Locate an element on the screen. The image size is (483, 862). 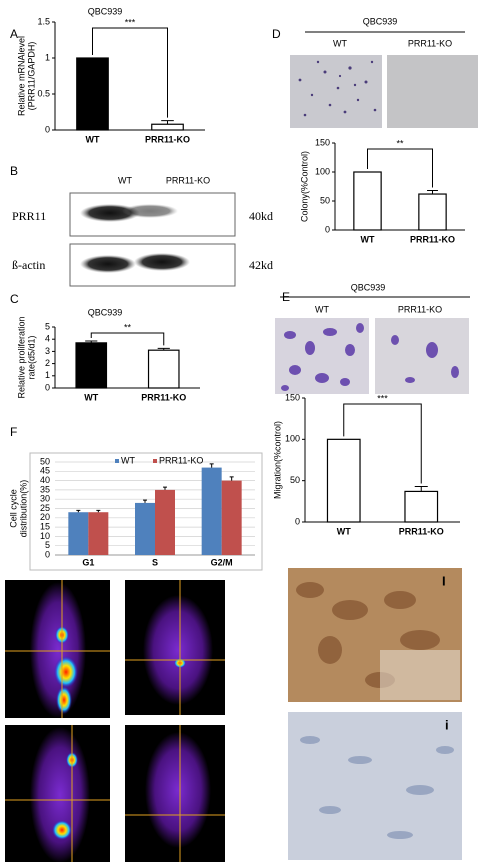
x-tick-label: S is located at coordinates (155, 562).